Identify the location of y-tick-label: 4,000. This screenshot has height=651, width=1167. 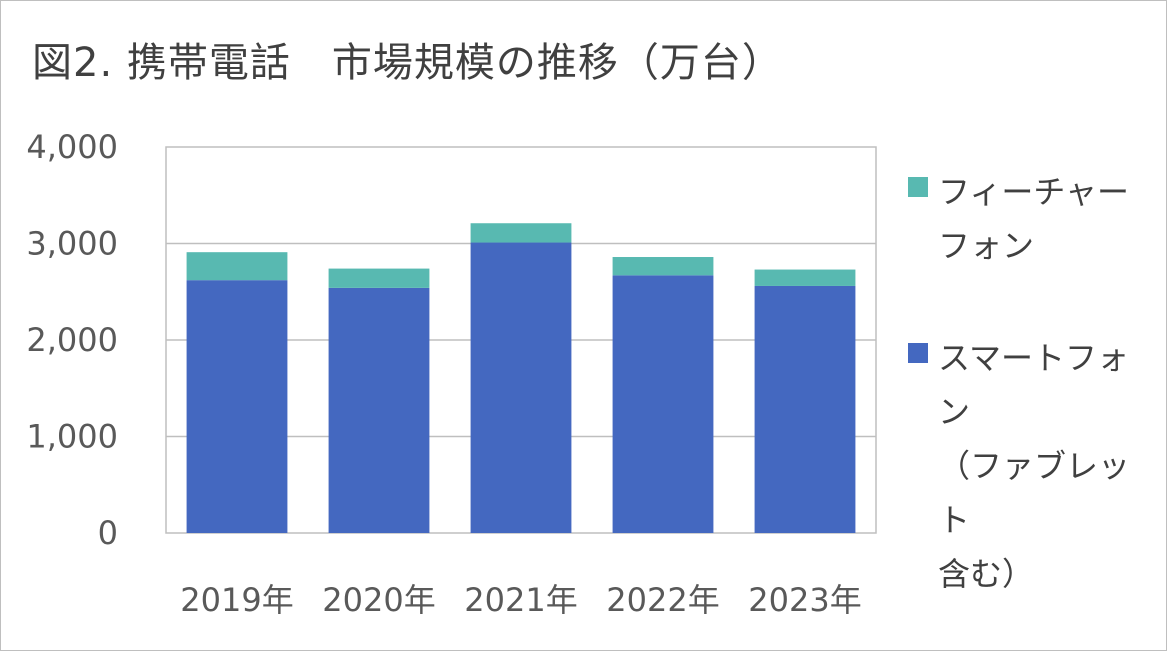
(72, 147).